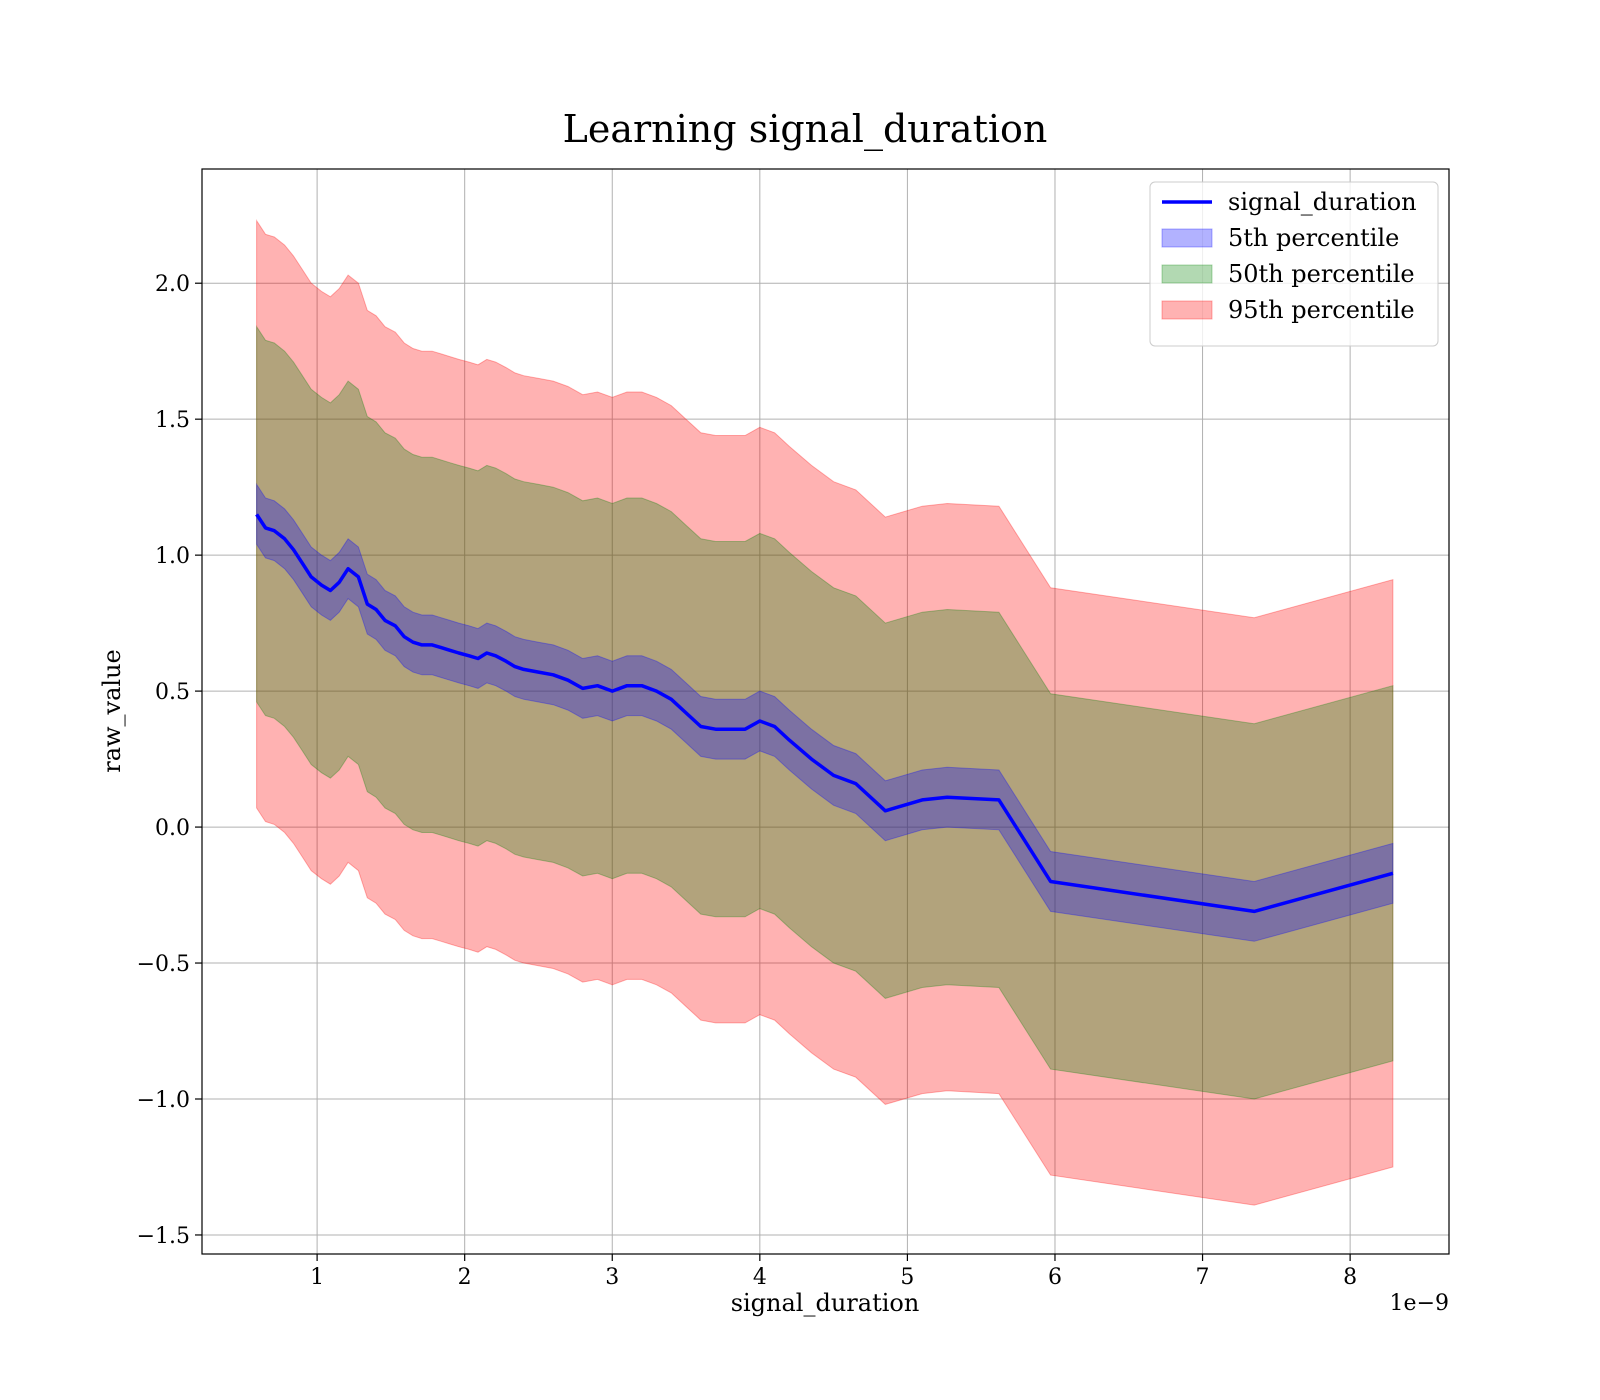 Image resolution: width=1600 pixels, height=1400 pixels. I want to click on chart-title: Learning signal_duration, so click(805, 129).